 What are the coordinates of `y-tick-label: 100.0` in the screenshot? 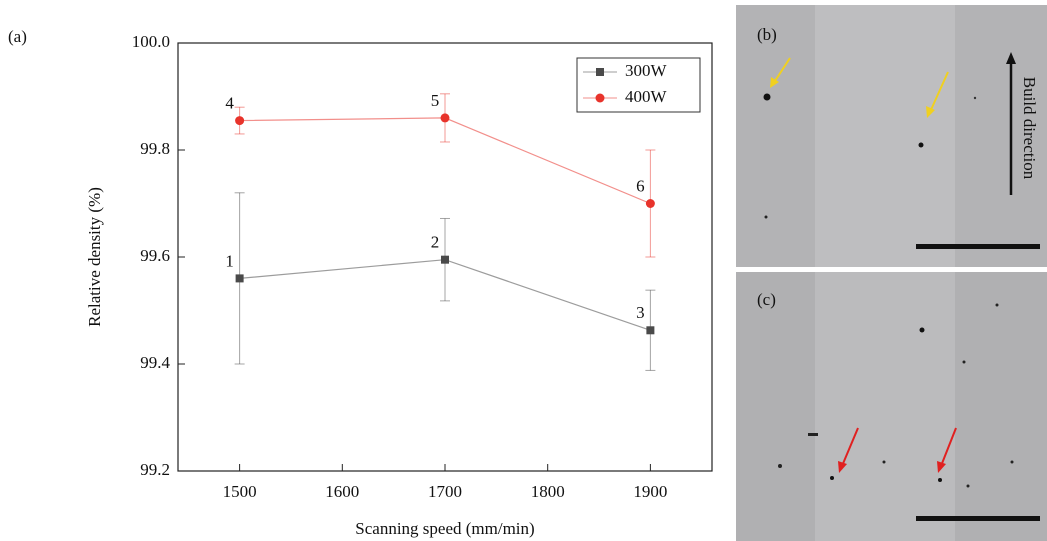 It's located at (151, 41).